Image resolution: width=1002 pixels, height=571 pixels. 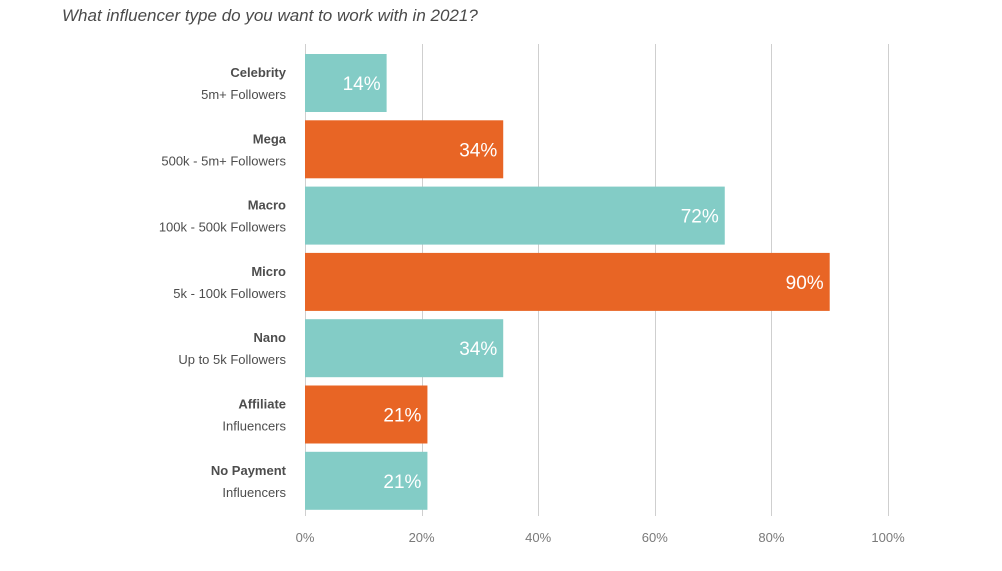 I want to click on category-name: Celebrity, so click(x=258, y=72).